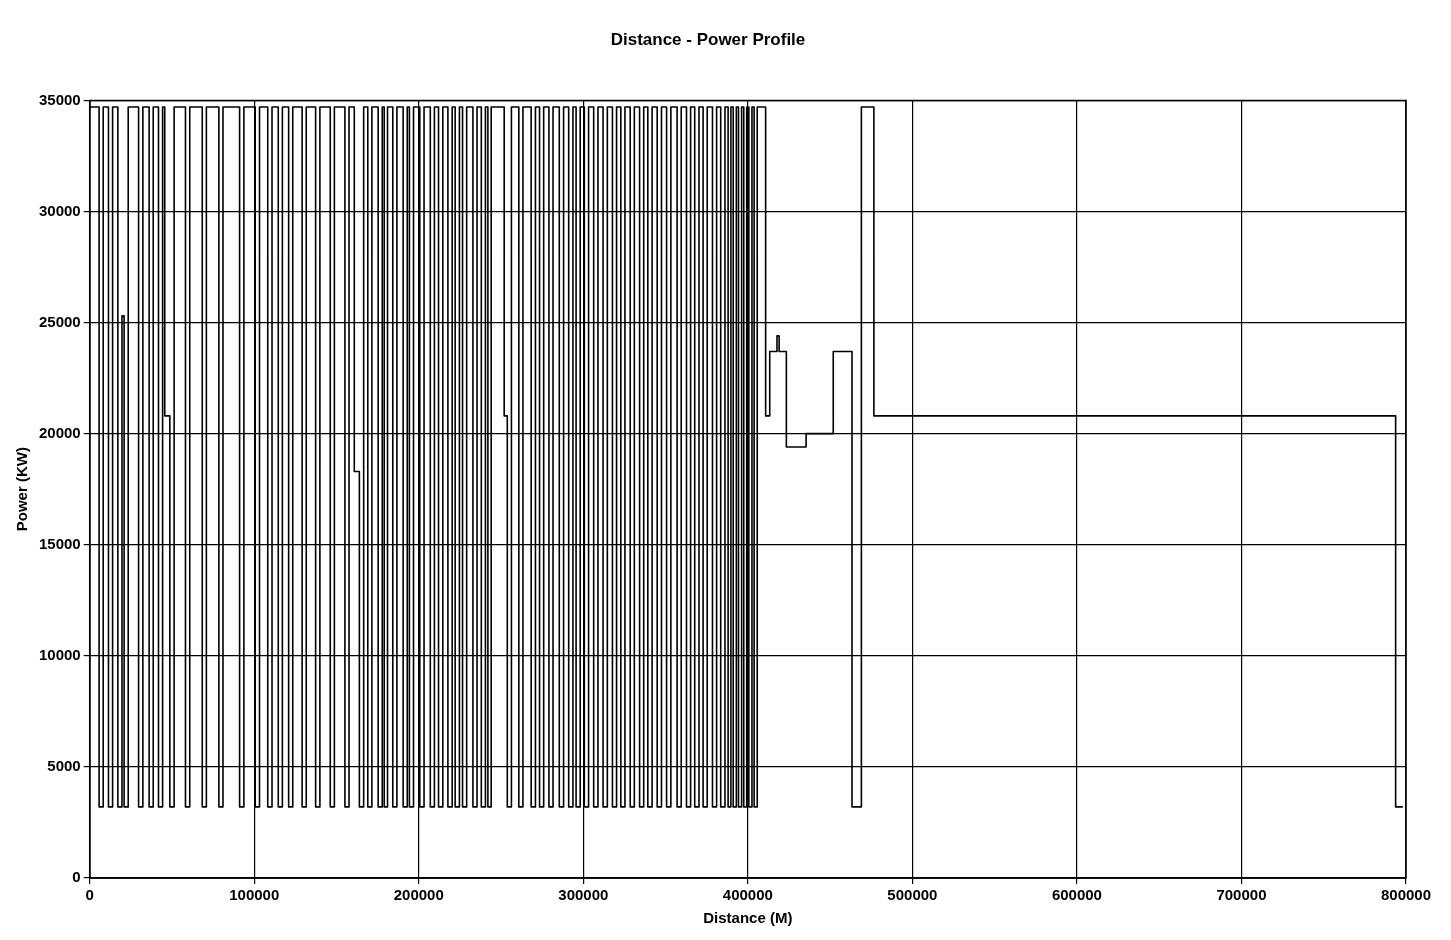 This screenshot has height=940, width=1451. Describe the element at coordinates (59, 321) in the screenshot. I see `y-tick-label: 25000` at that location.